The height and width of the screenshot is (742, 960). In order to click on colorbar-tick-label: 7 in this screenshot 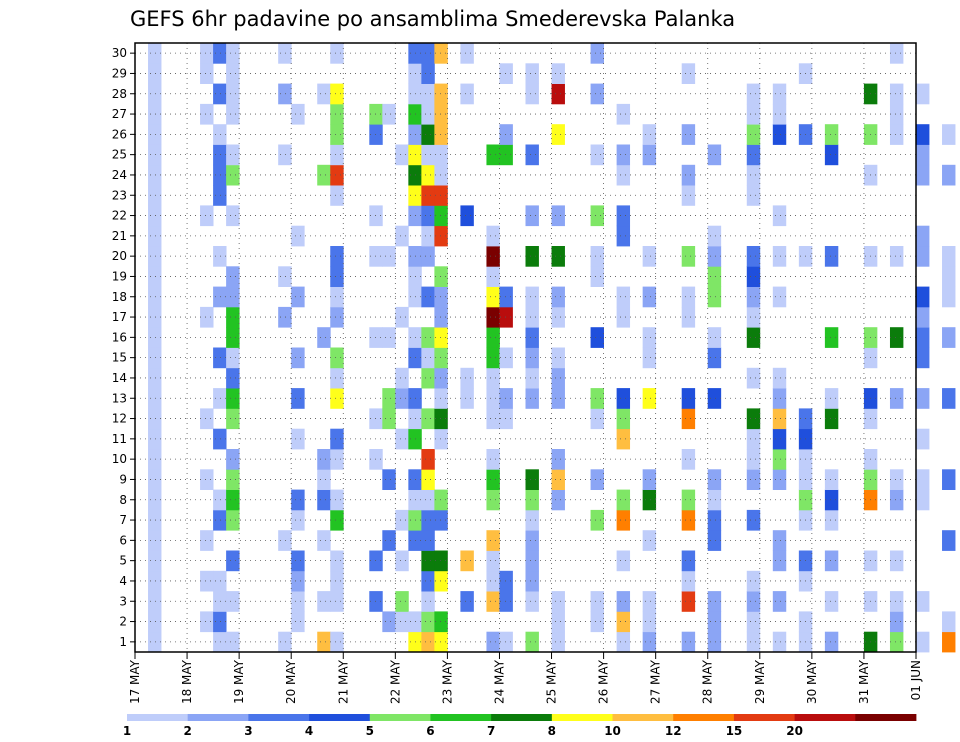, I will do `click(491, 731)`.